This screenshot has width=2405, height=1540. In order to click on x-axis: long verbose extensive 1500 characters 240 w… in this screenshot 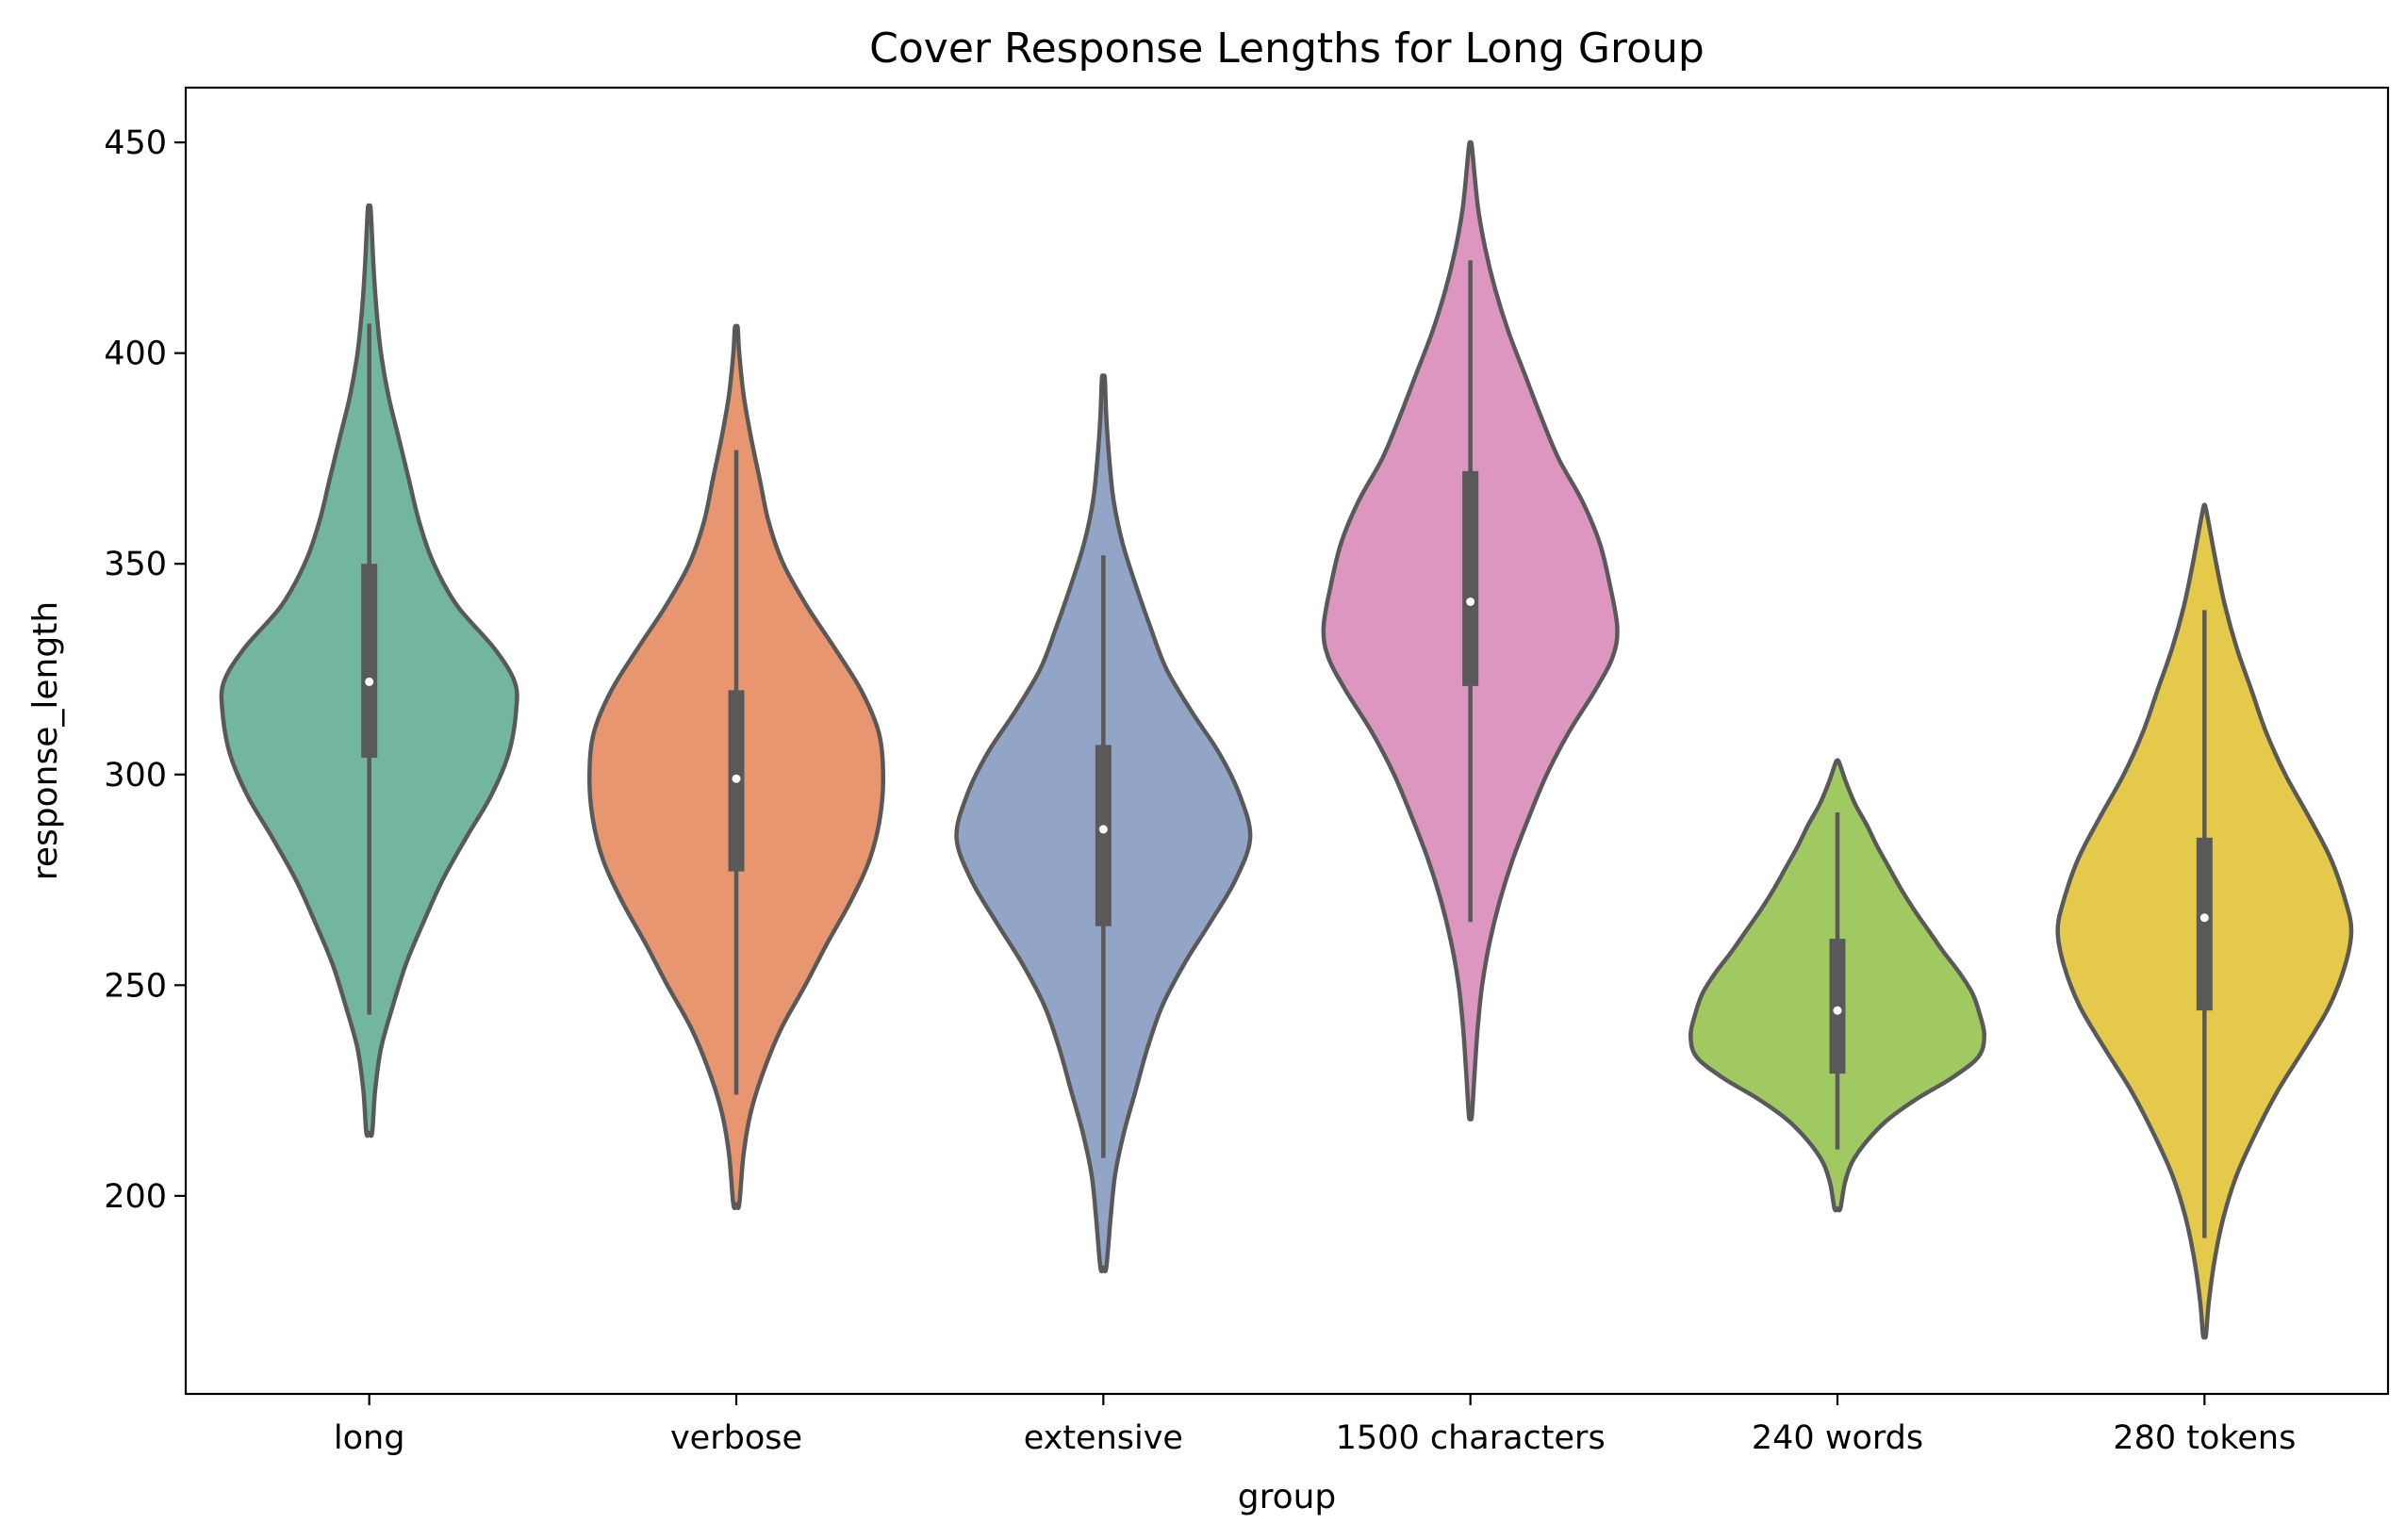, I will do `click(1315, 1425)`.